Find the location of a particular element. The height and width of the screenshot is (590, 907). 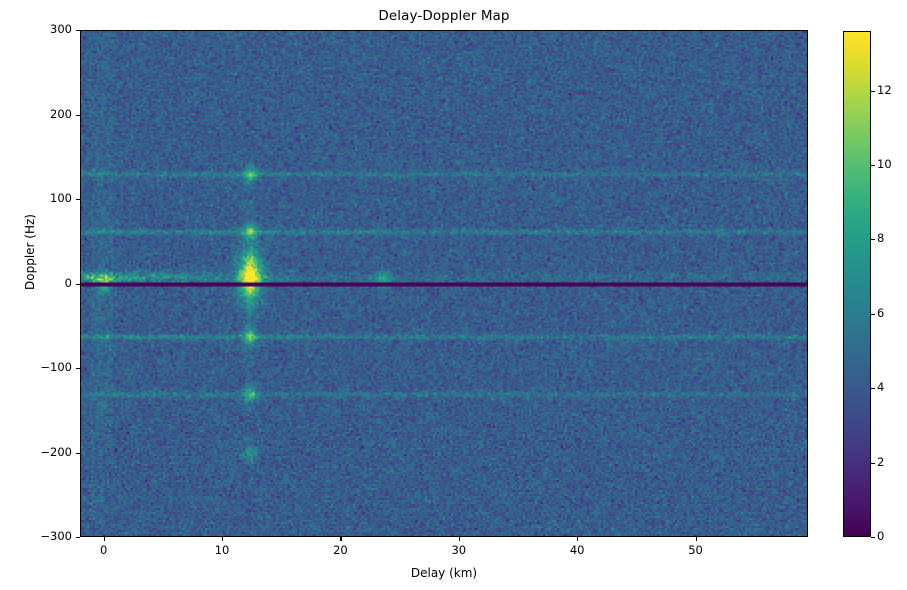

y-tick-label: 0 is located at coordinates (68, 282).